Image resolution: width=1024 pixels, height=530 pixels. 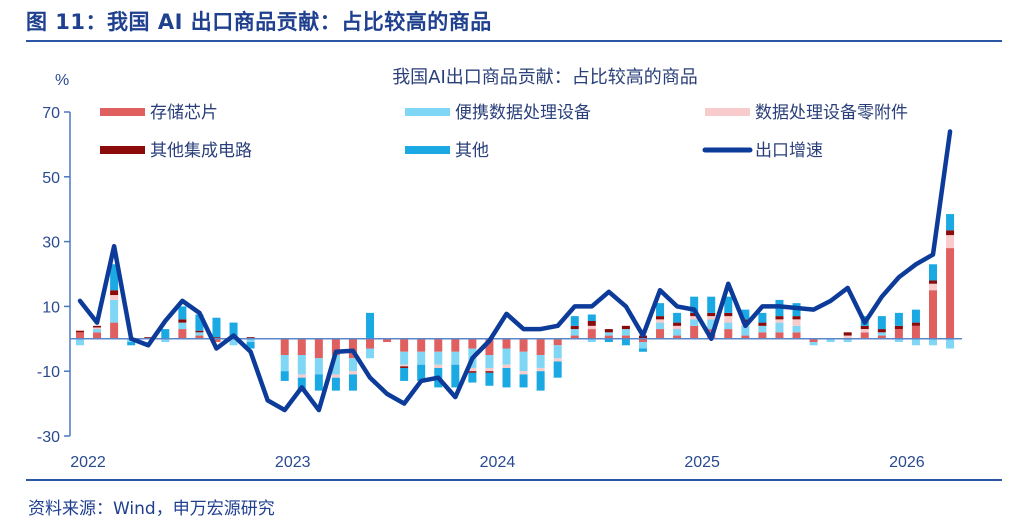 What do you see at coordinates (151, 509) in the screenshot?
I see `source-note: 资料来源：Wind，申万宏源研究` at bounding box center [151, 509].